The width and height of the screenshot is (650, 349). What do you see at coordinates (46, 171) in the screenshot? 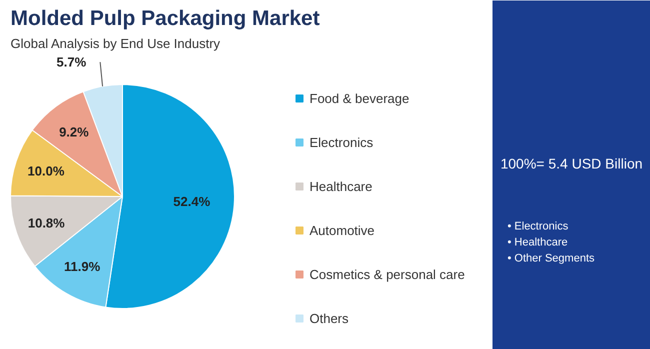
I see `data-label: 10.0%` at bounding box center [46, 171].